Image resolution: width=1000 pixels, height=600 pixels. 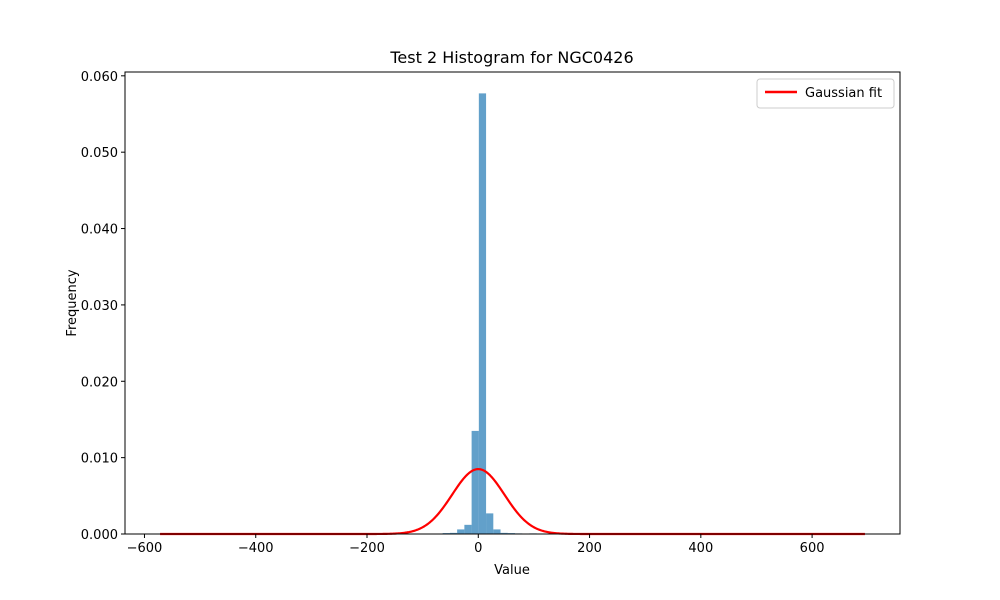 I want to click on x-tick-label: 400, so click(x=700, y=548).